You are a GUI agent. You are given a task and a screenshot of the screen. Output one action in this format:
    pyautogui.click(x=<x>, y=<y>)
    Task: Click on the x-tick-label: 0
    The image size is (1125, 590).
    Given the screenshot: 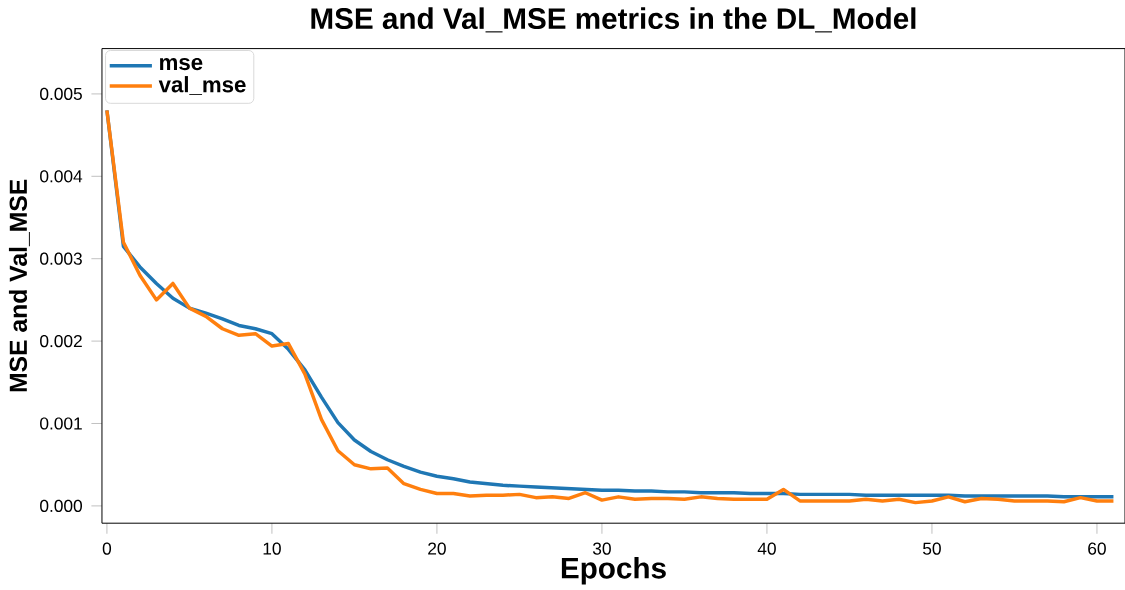 What is the action you would take?
    pyautogui.click(x=107, y=548)
    